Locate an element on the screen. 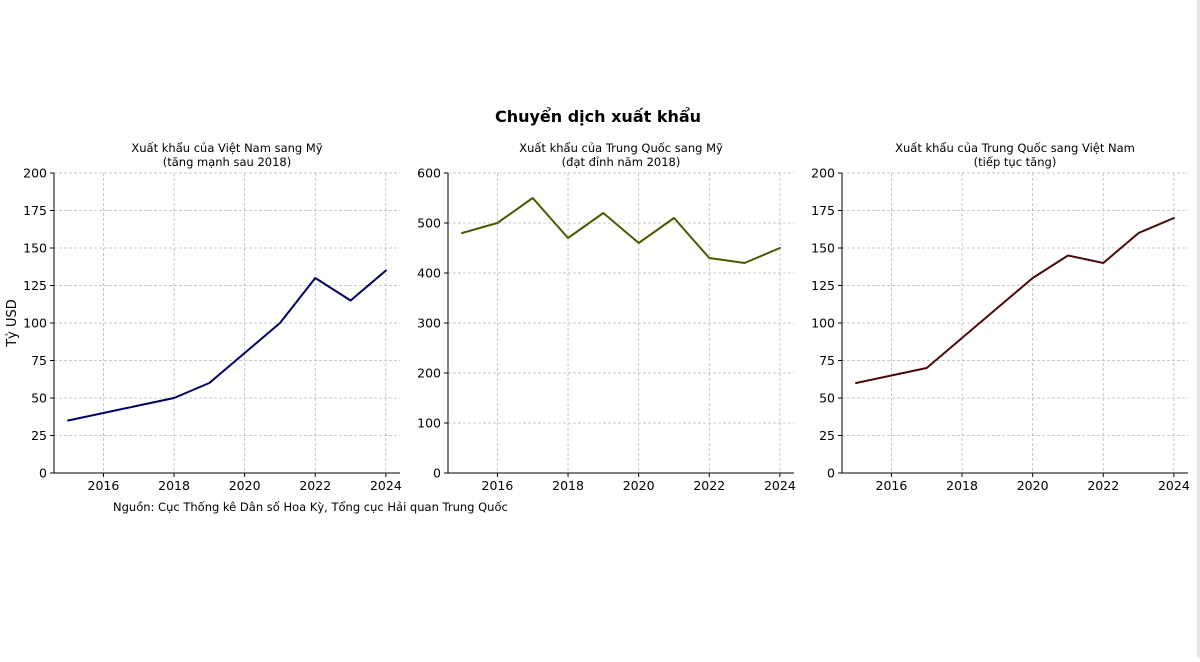 The image size is (1200, 662). right-edge-border is located at coordinates (1198, 329).